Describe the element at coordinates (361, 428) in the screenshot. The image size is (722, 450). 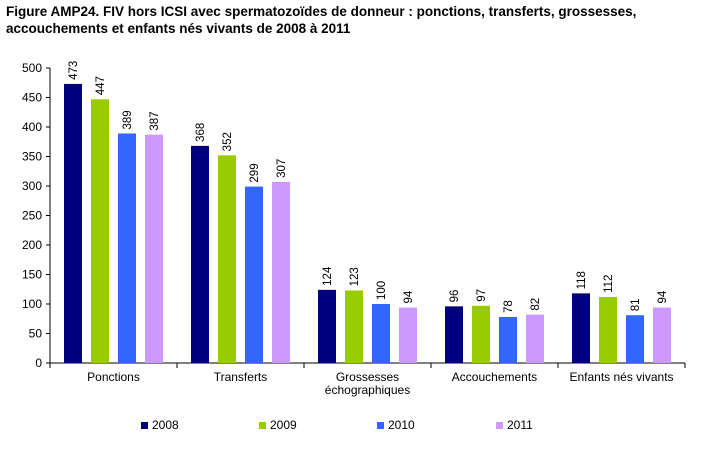
I see `legend: 2008 2009 2010 2011` at that location.